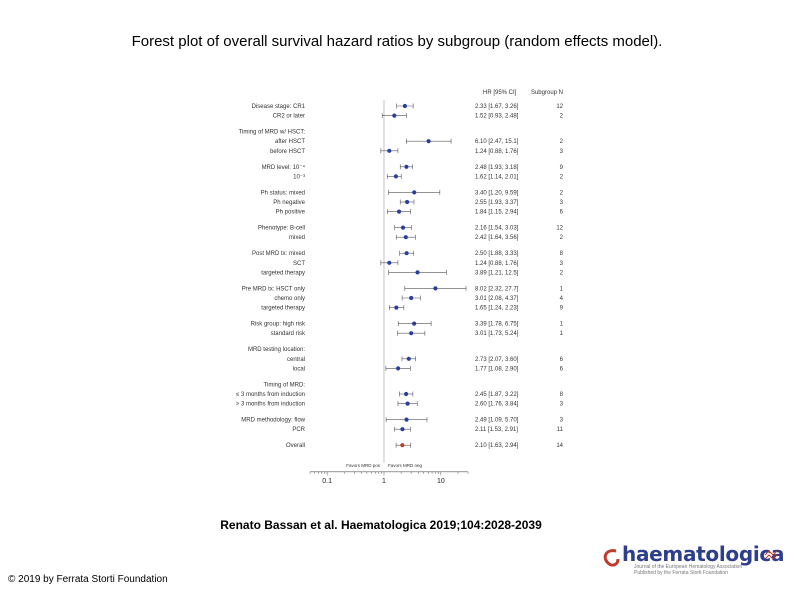  I want to click on ci-value: 2.45 [1.87, 3.22], so click(497, 395).